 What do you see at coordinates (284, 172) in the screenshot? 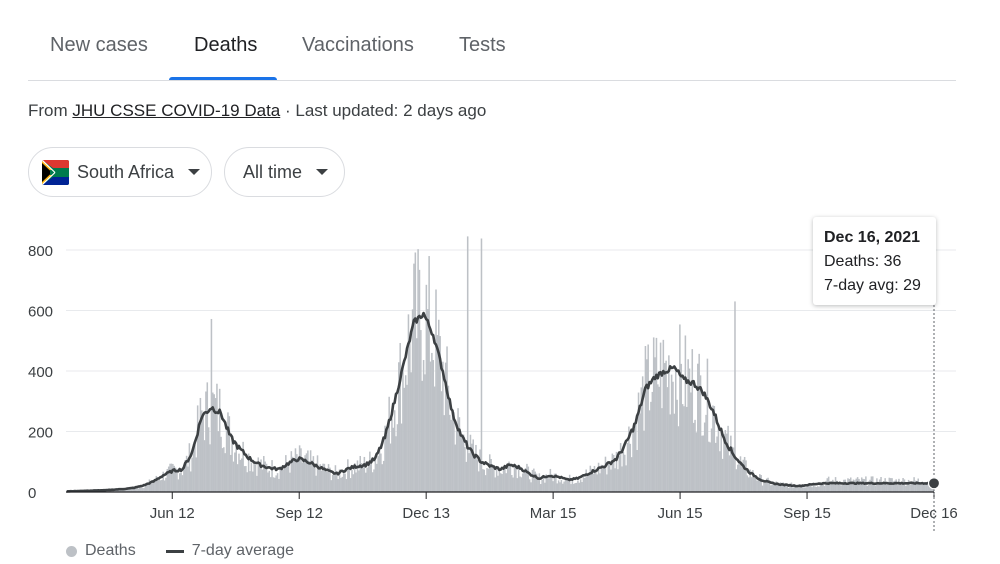
I see `time-range-select: All time` at bounding box center [284, 172].